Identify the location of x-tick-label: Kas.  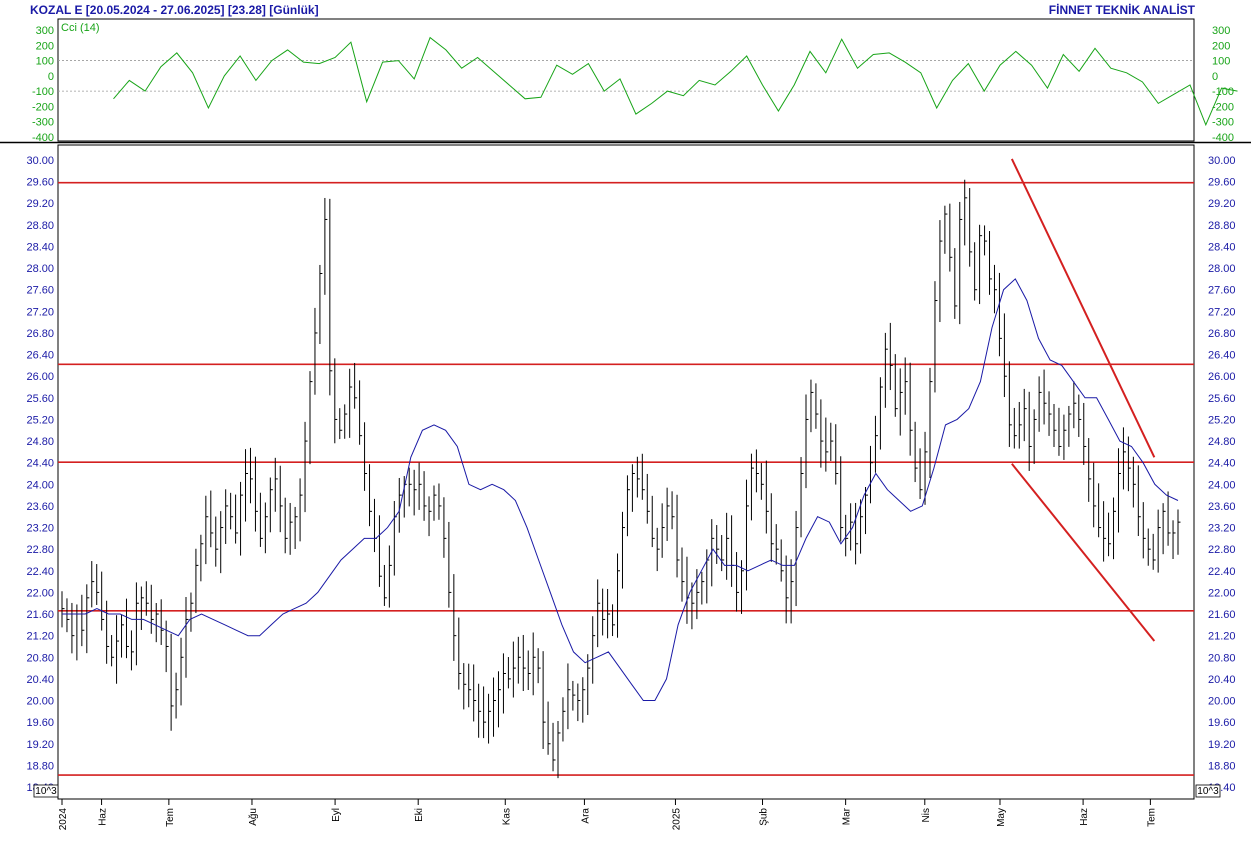
(506, 816).